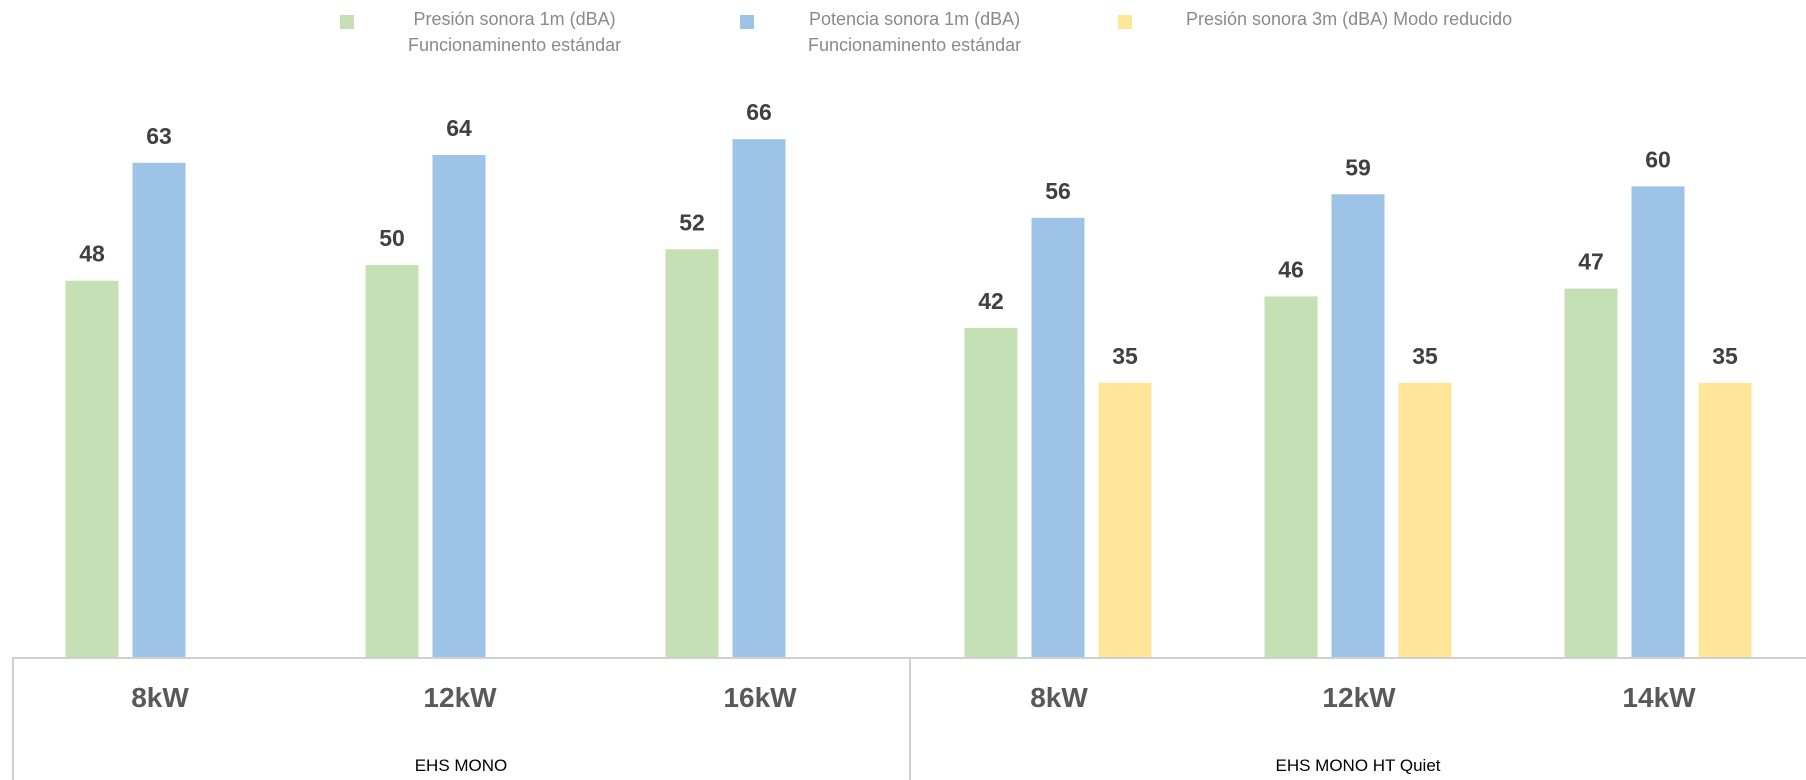 The image size is (1806, 780). Describe the element at coordinates (1125, 520) in the screenshot. I see `bar-s3-c4` at that location.